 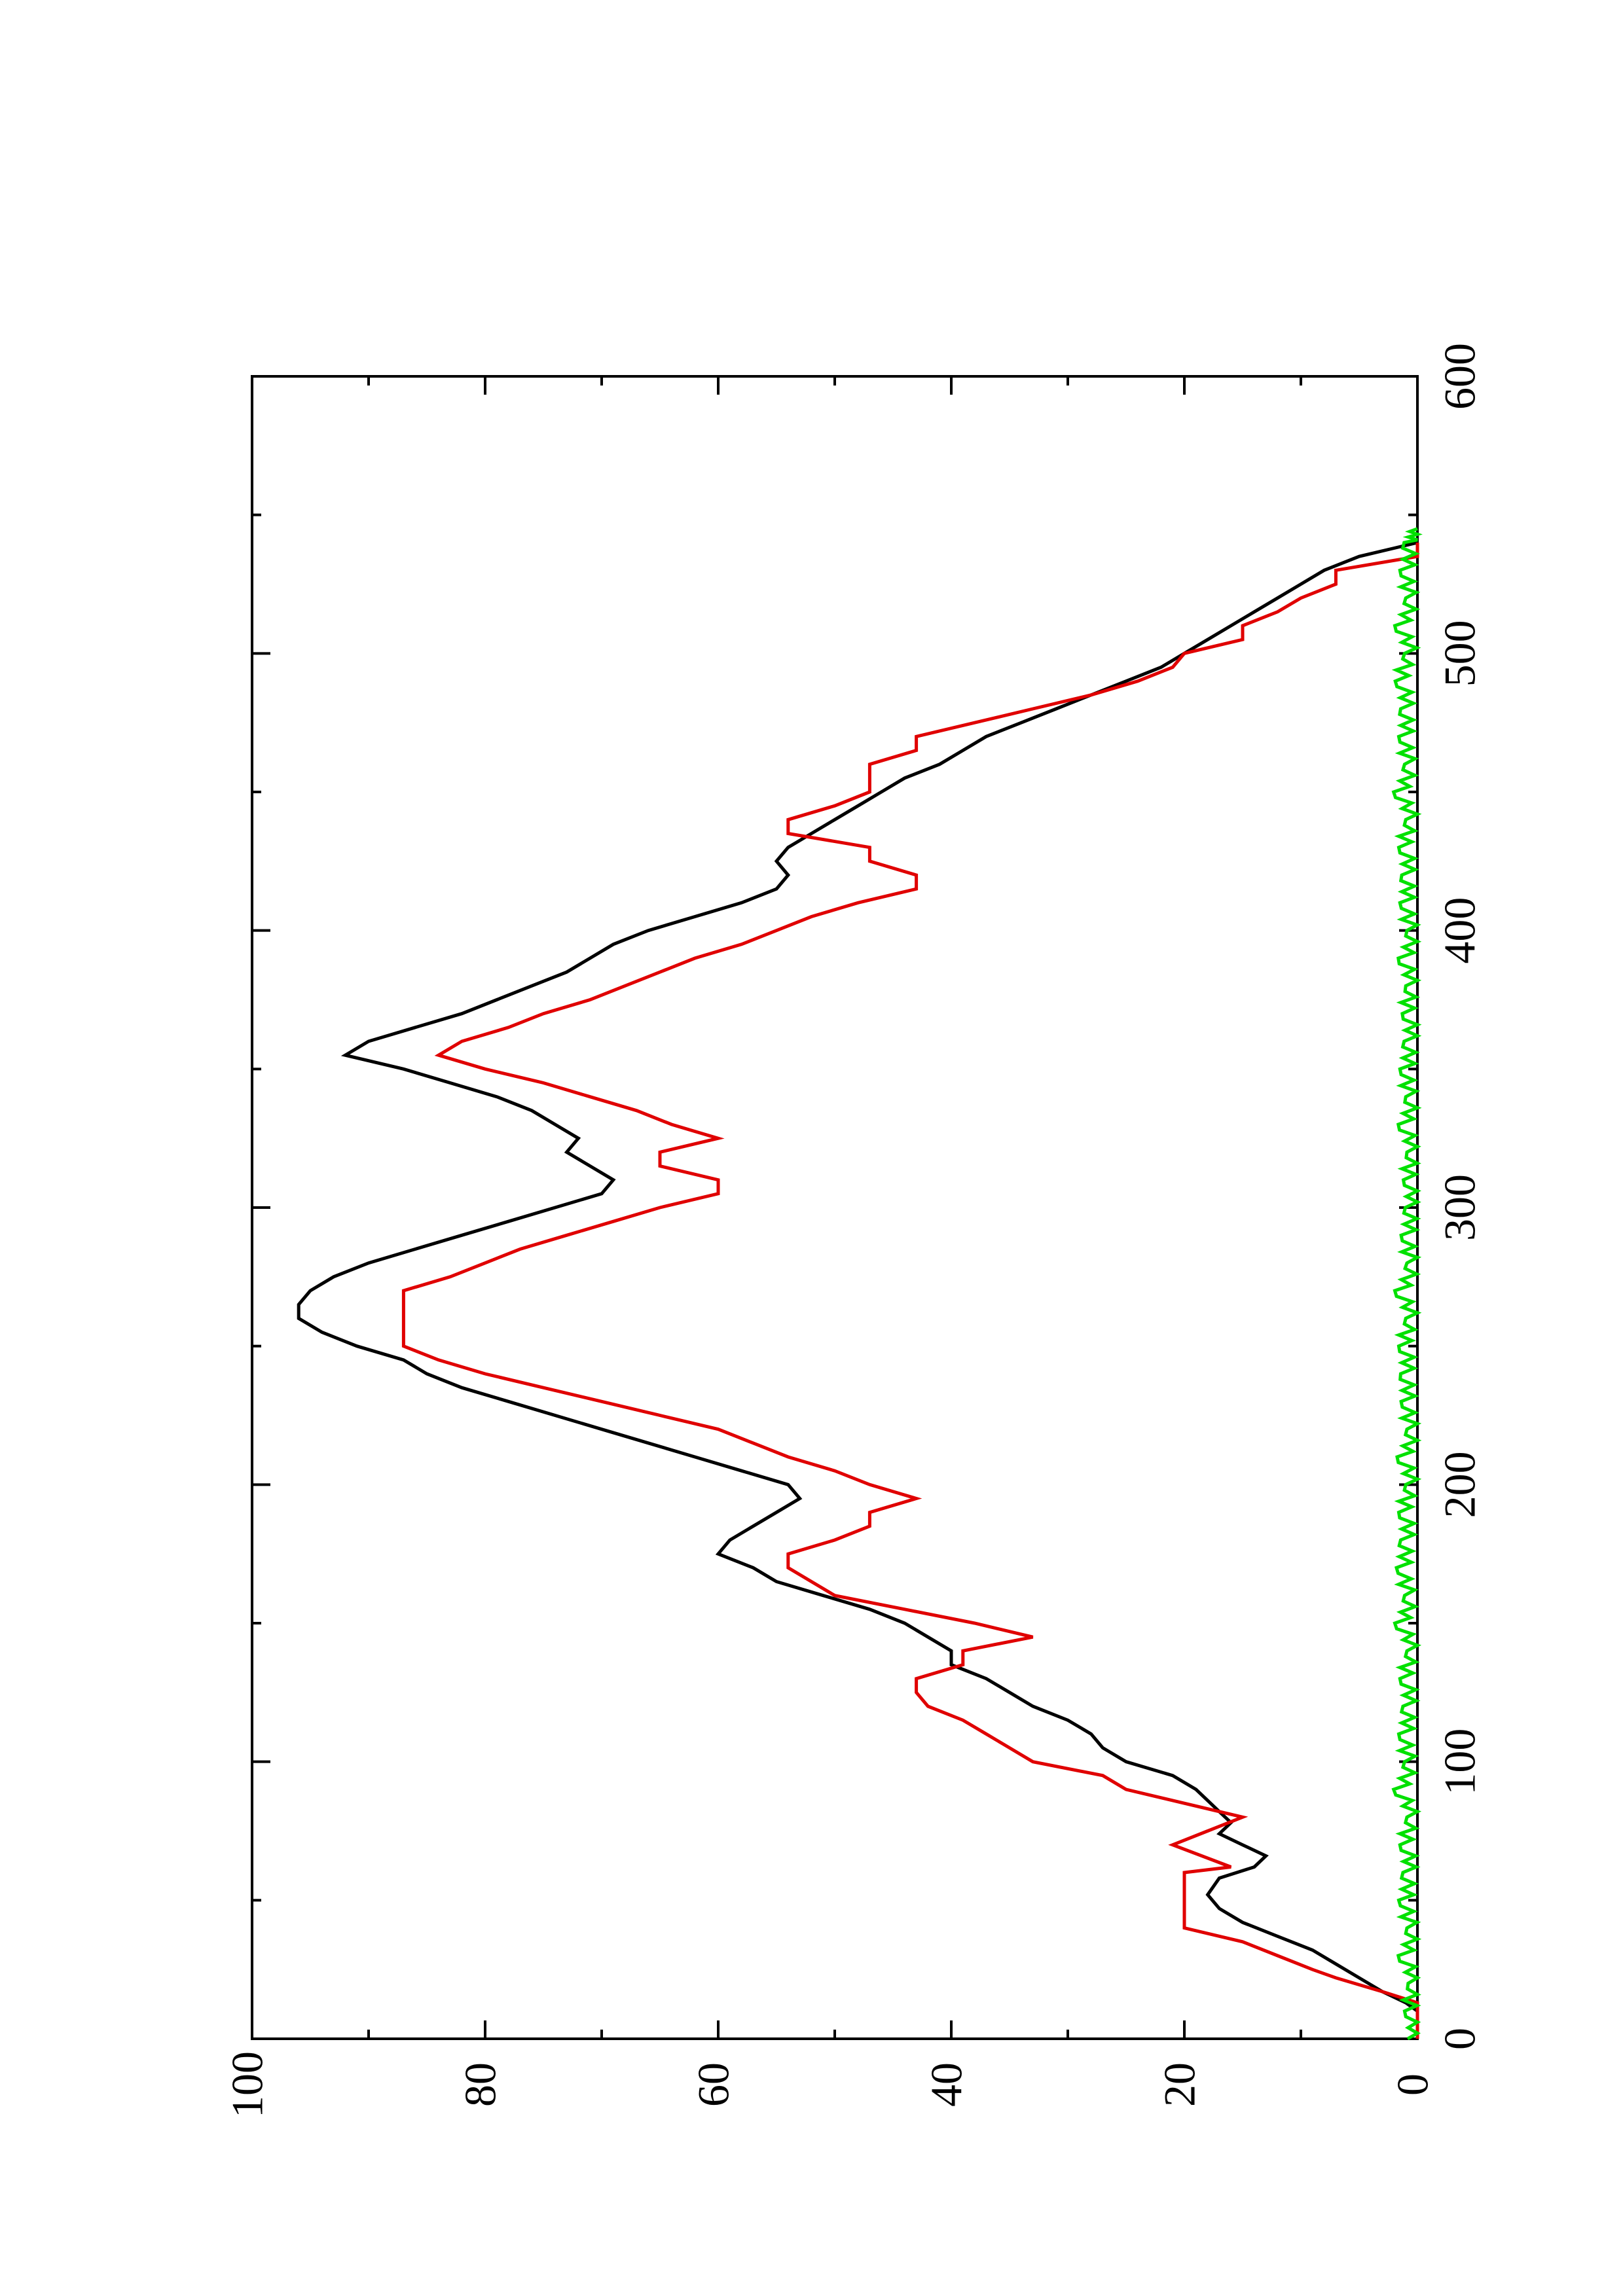 I want to click on y-tick-label: 0, so click(x=1413, y=2084).